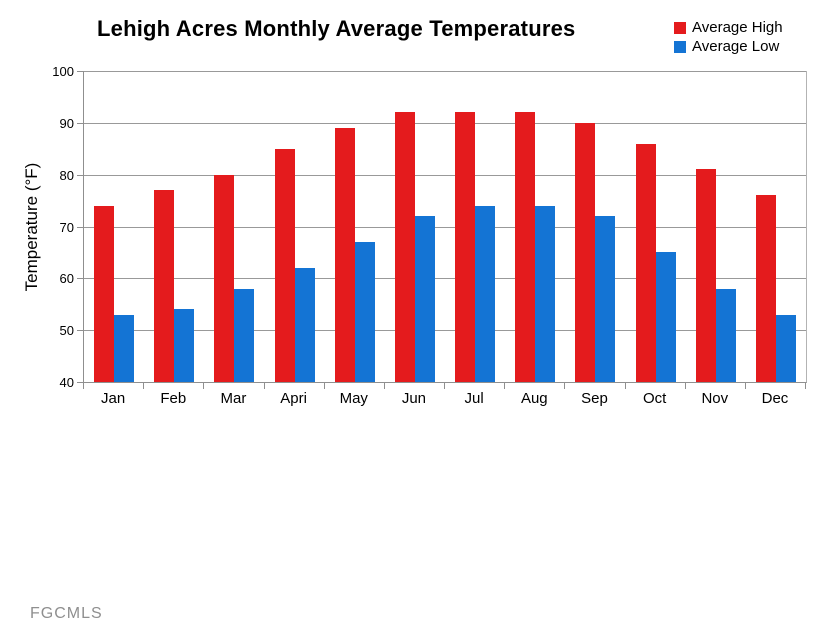 Image resolution: width=836 pixels, height=627 pixels. Describe the element at coordinates (444, 398) in the screenshot. I see `x-axis-labels: Jan Feb Mar Apri May Jun Jul Aug Sep Oct Nov Dec` at that location.